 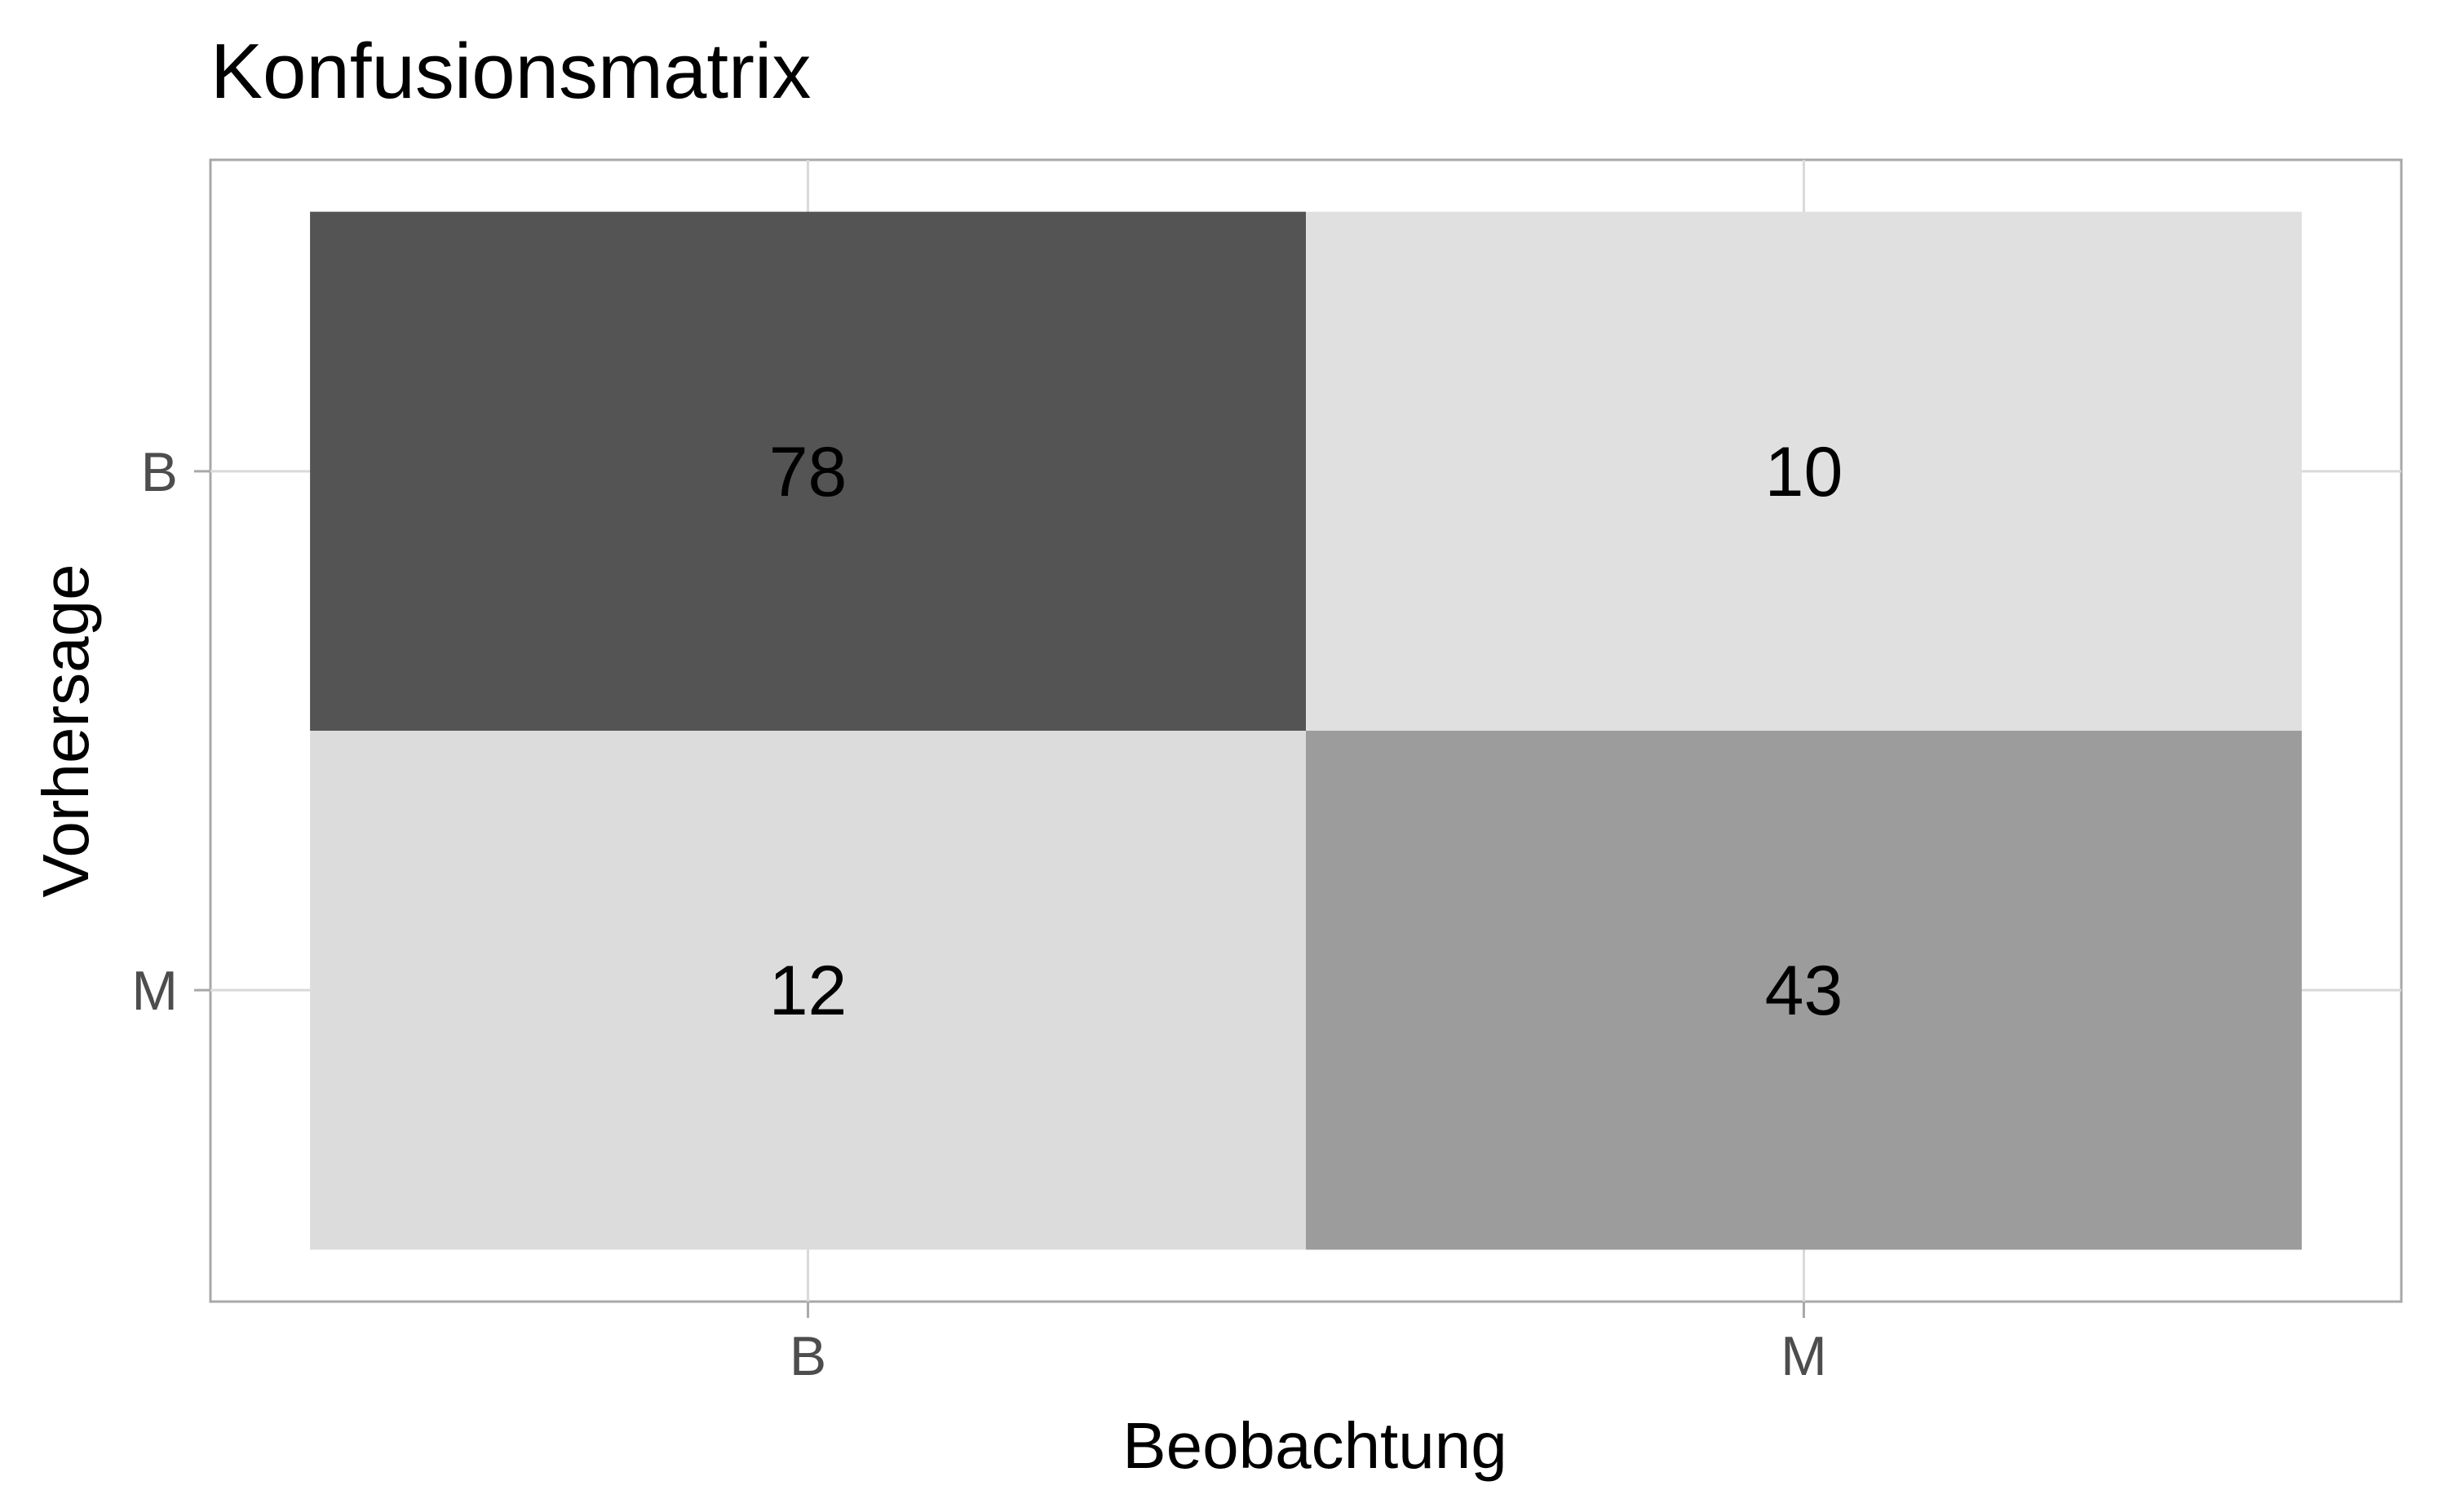 What do you see at coordinates (65, 730) in the screenshot?
I see `y-axis-title: Vorhersage` at bounding box center [65, 730].